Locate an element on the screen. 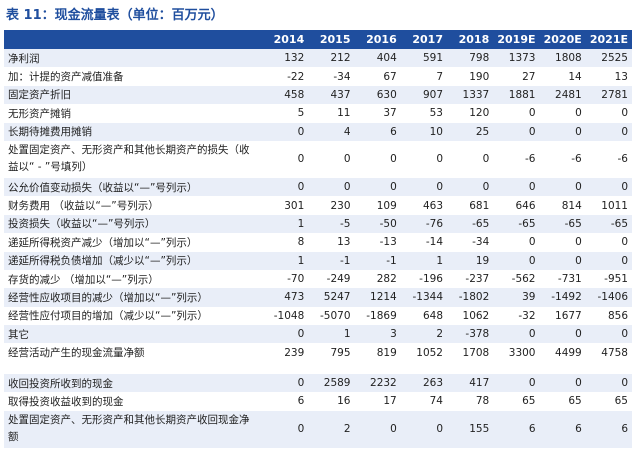 The image size is (636, 463). value-cell: 907 is located at coordinates (423, 95).